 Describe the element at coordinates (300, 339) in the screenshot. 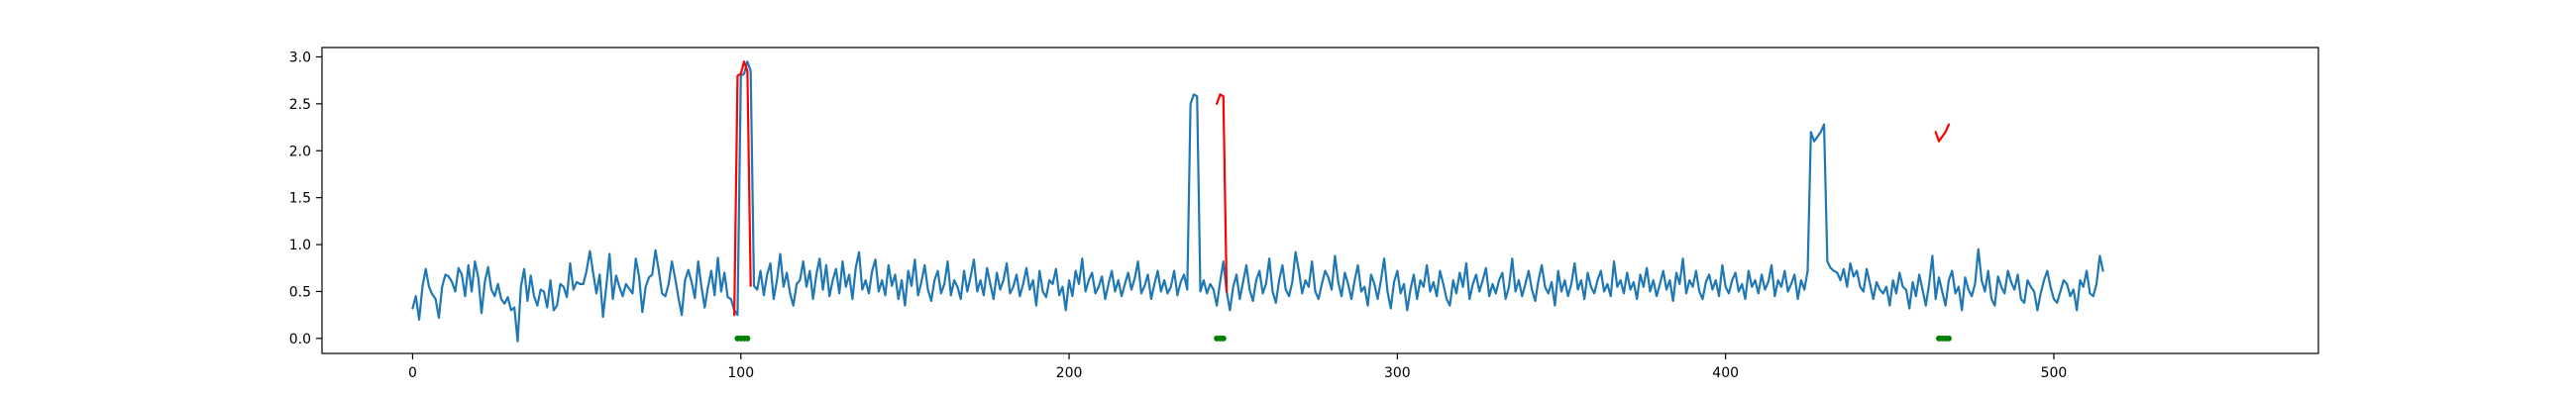

I see `y-tick-label: 0.0` at that location.